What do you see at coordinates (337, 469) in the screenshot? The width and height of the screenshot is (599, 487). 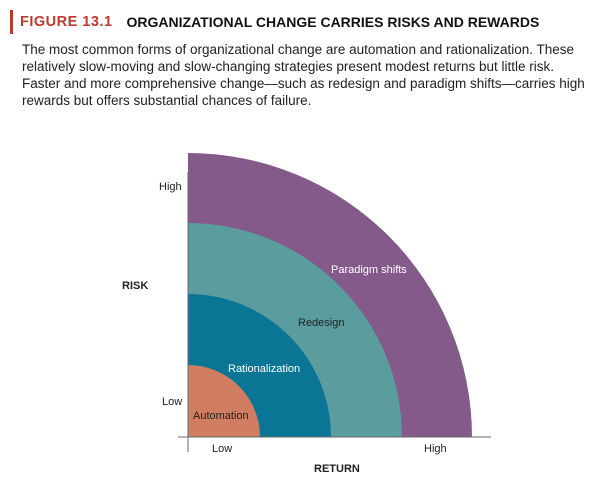 I see `x-axis-title: RETURN` at bounding box center [337, 469].